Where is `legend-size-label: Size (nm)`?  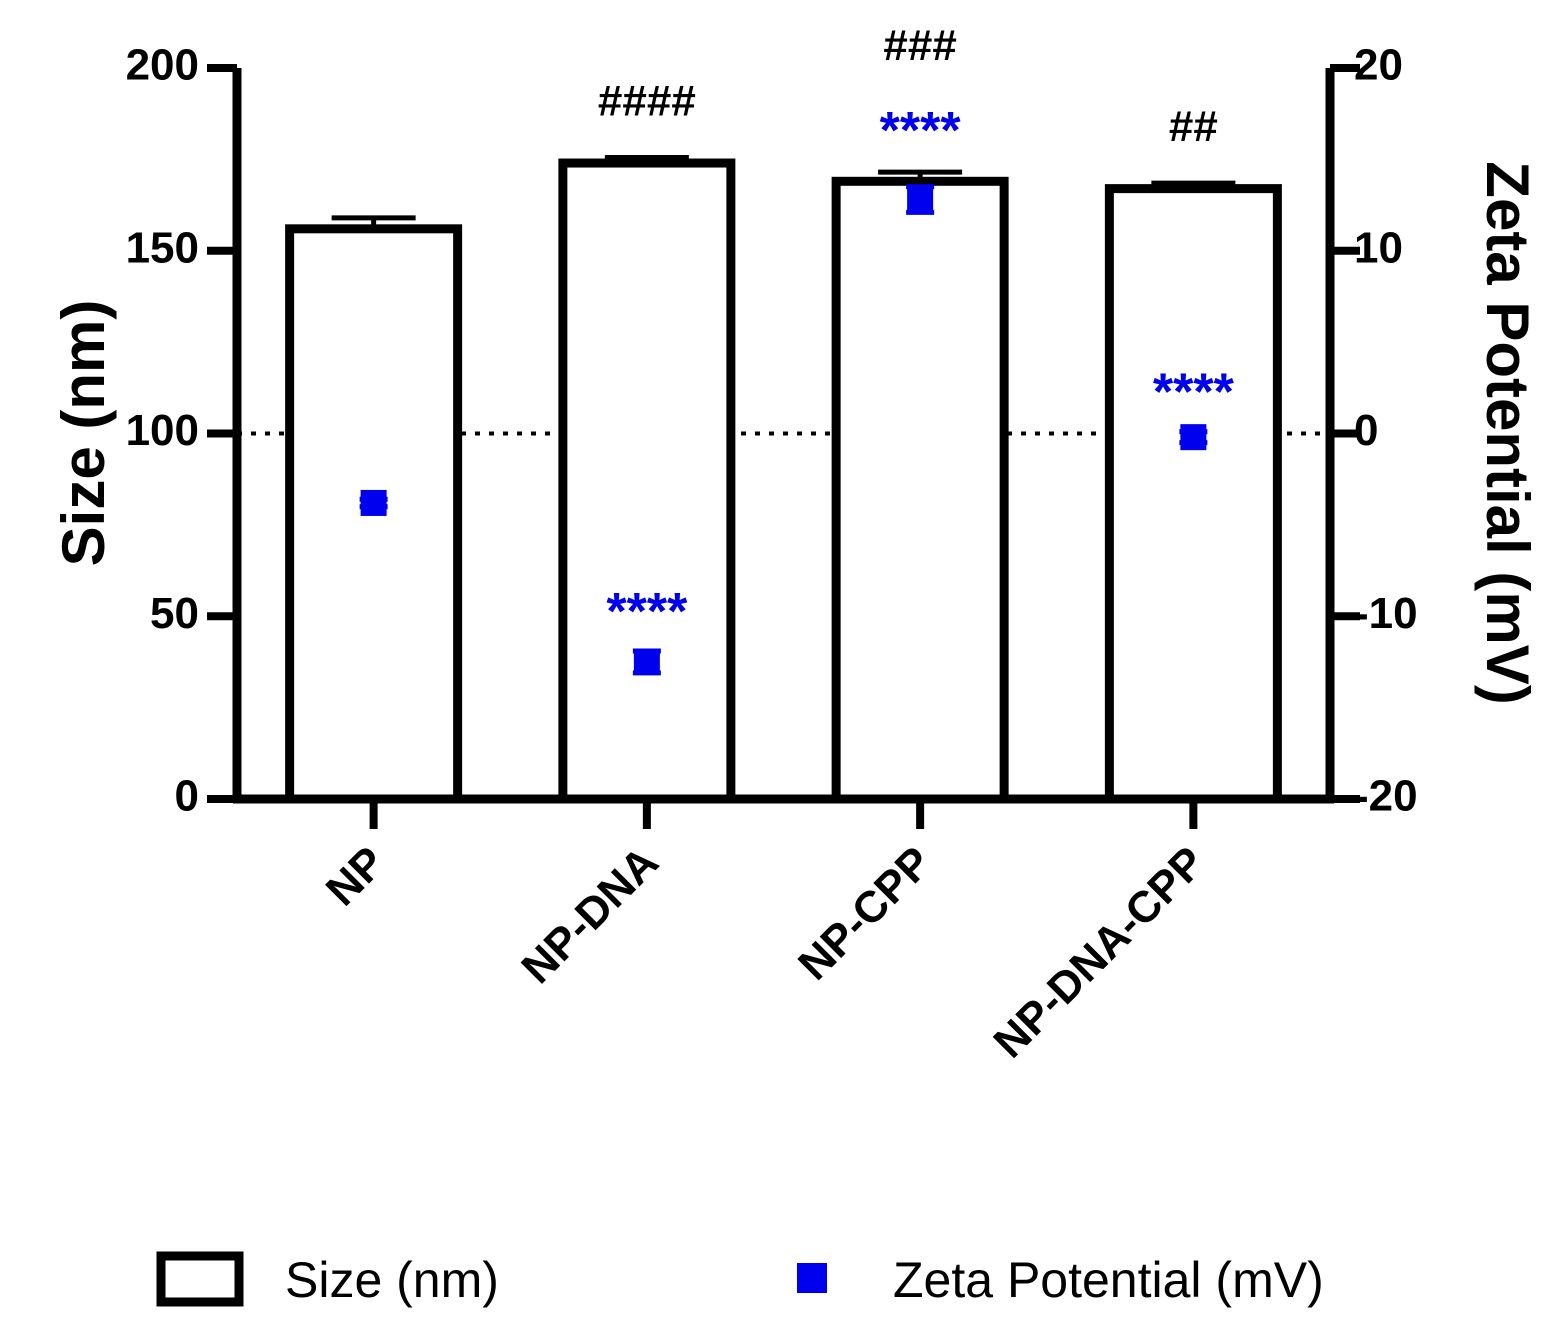
legend-size-label: Size (nm) is located at coordinates (392, 1280).